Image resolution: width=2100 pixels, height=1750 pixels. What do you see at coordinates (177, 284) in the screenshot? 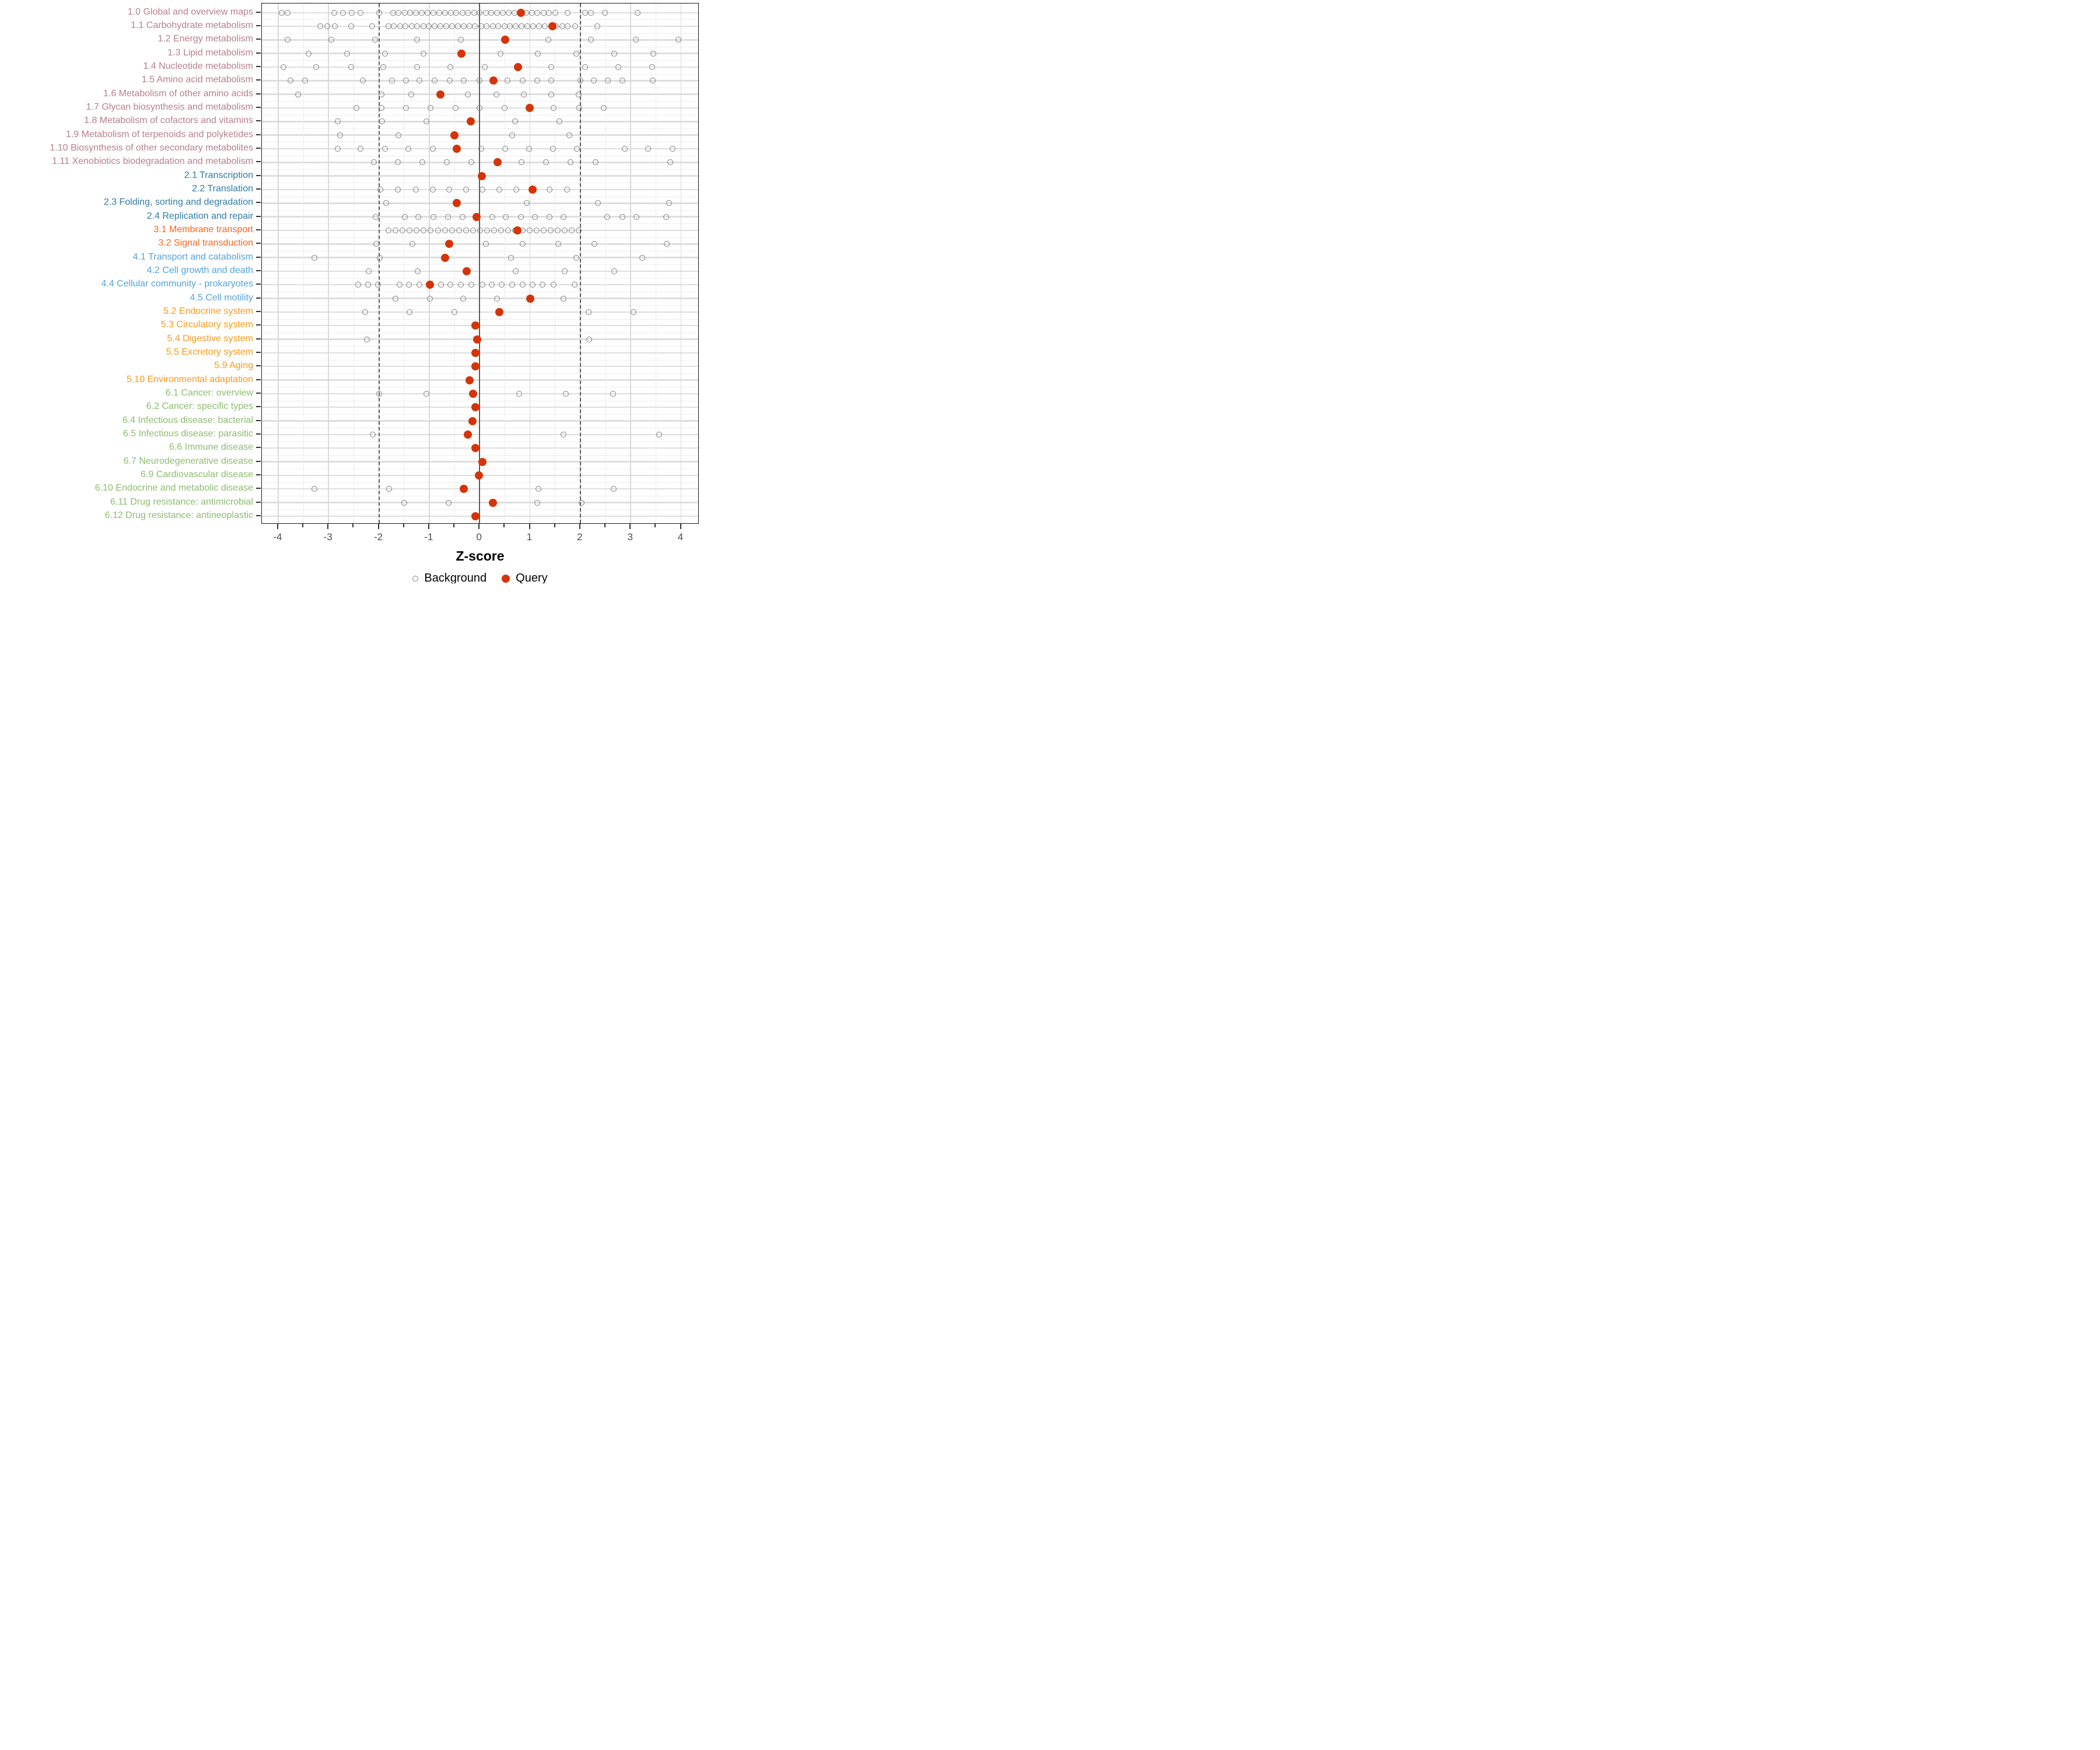
I see `category-label: 4.4 Cellular community - prokaryotes` at bounding box center [177, 284].